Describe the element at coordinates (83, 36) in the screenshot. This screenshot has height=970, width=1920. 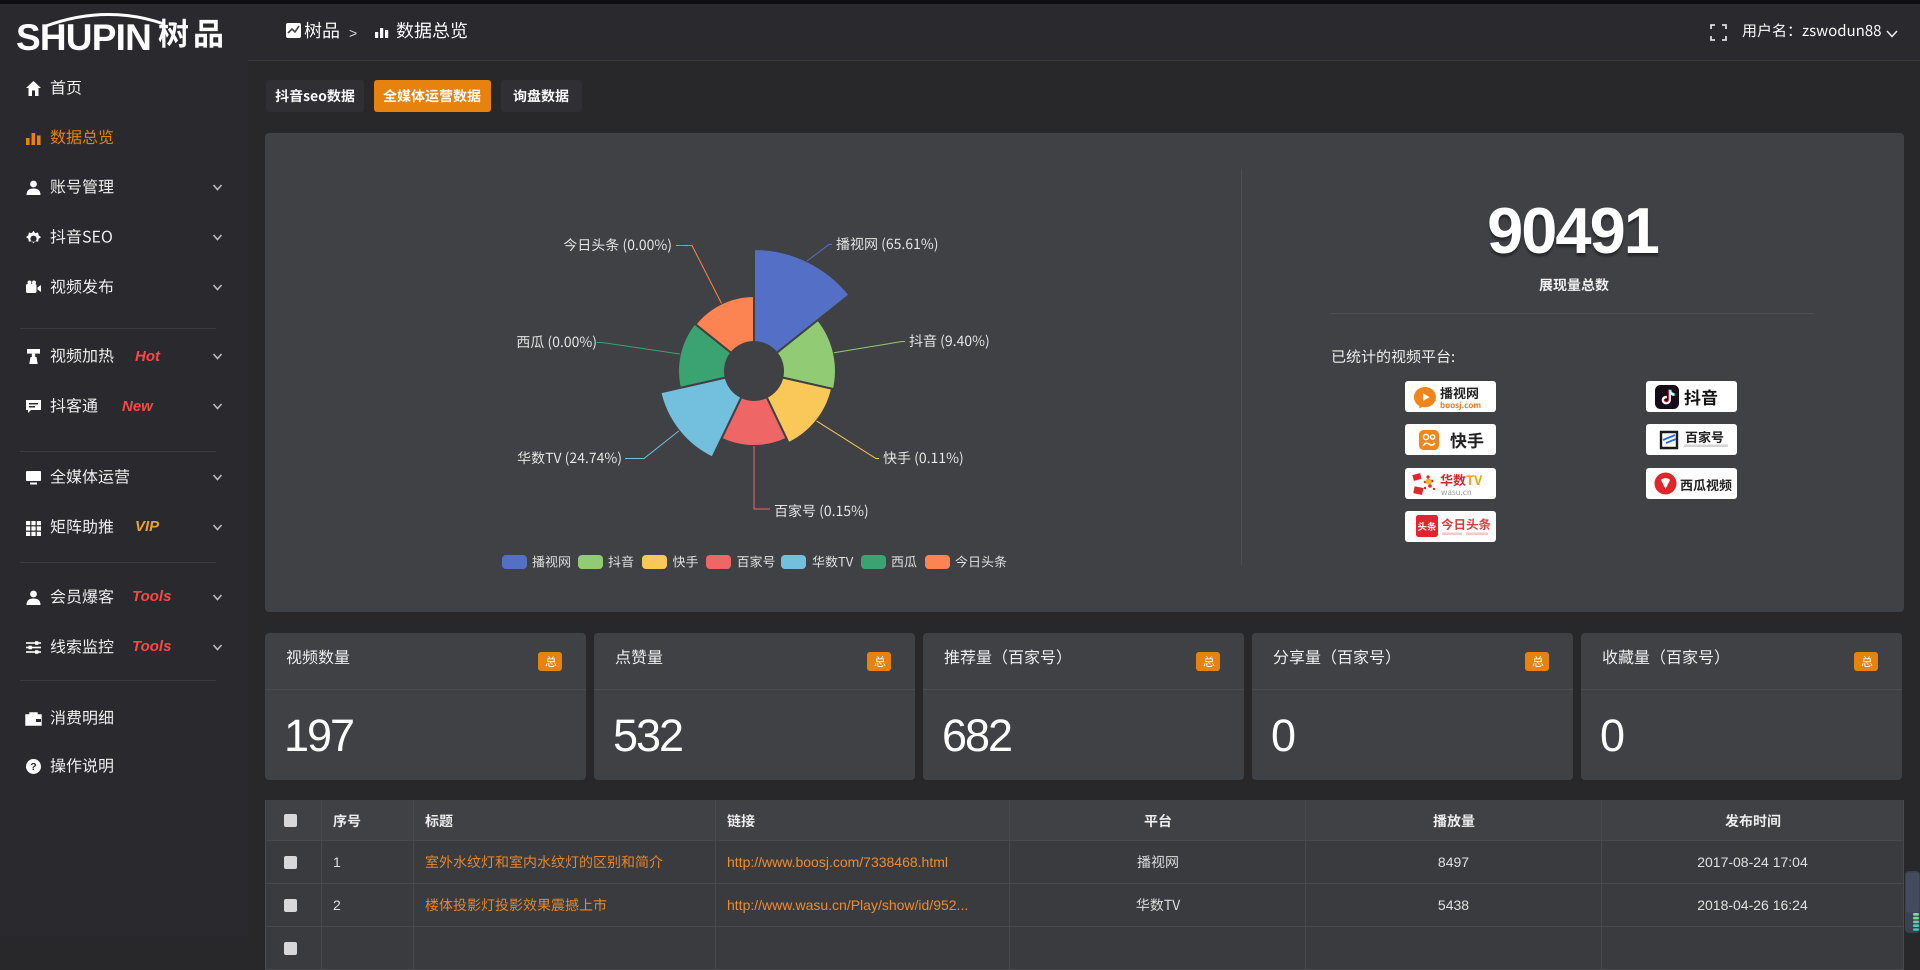
I see `svg-text: SHUPIN` at that location.